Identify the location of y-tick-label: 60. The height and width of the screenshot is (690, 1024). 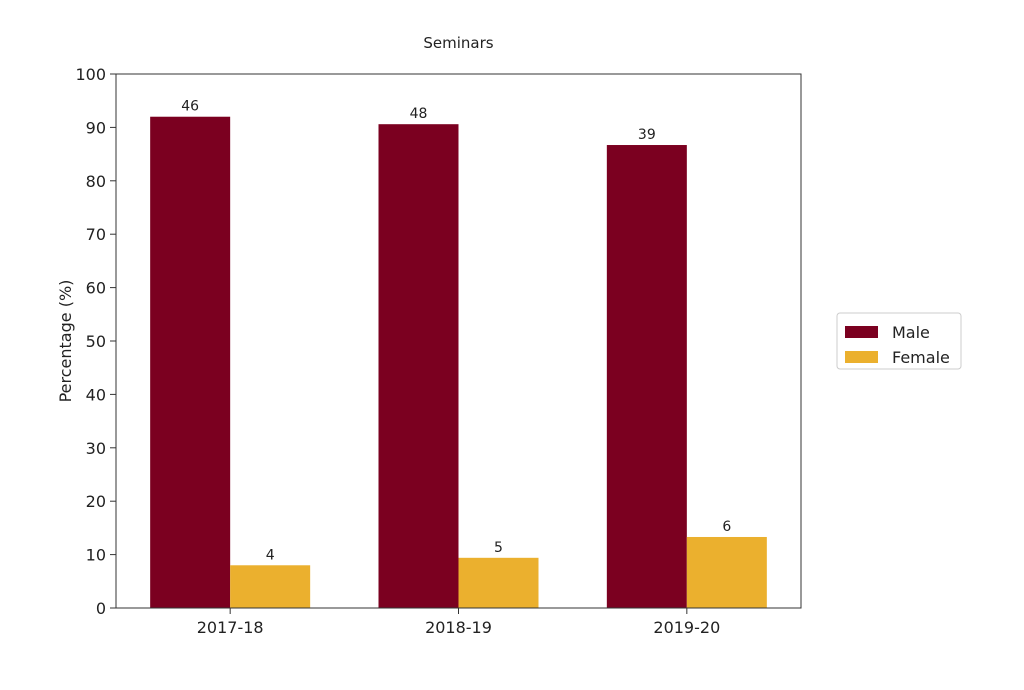
(96, 288).